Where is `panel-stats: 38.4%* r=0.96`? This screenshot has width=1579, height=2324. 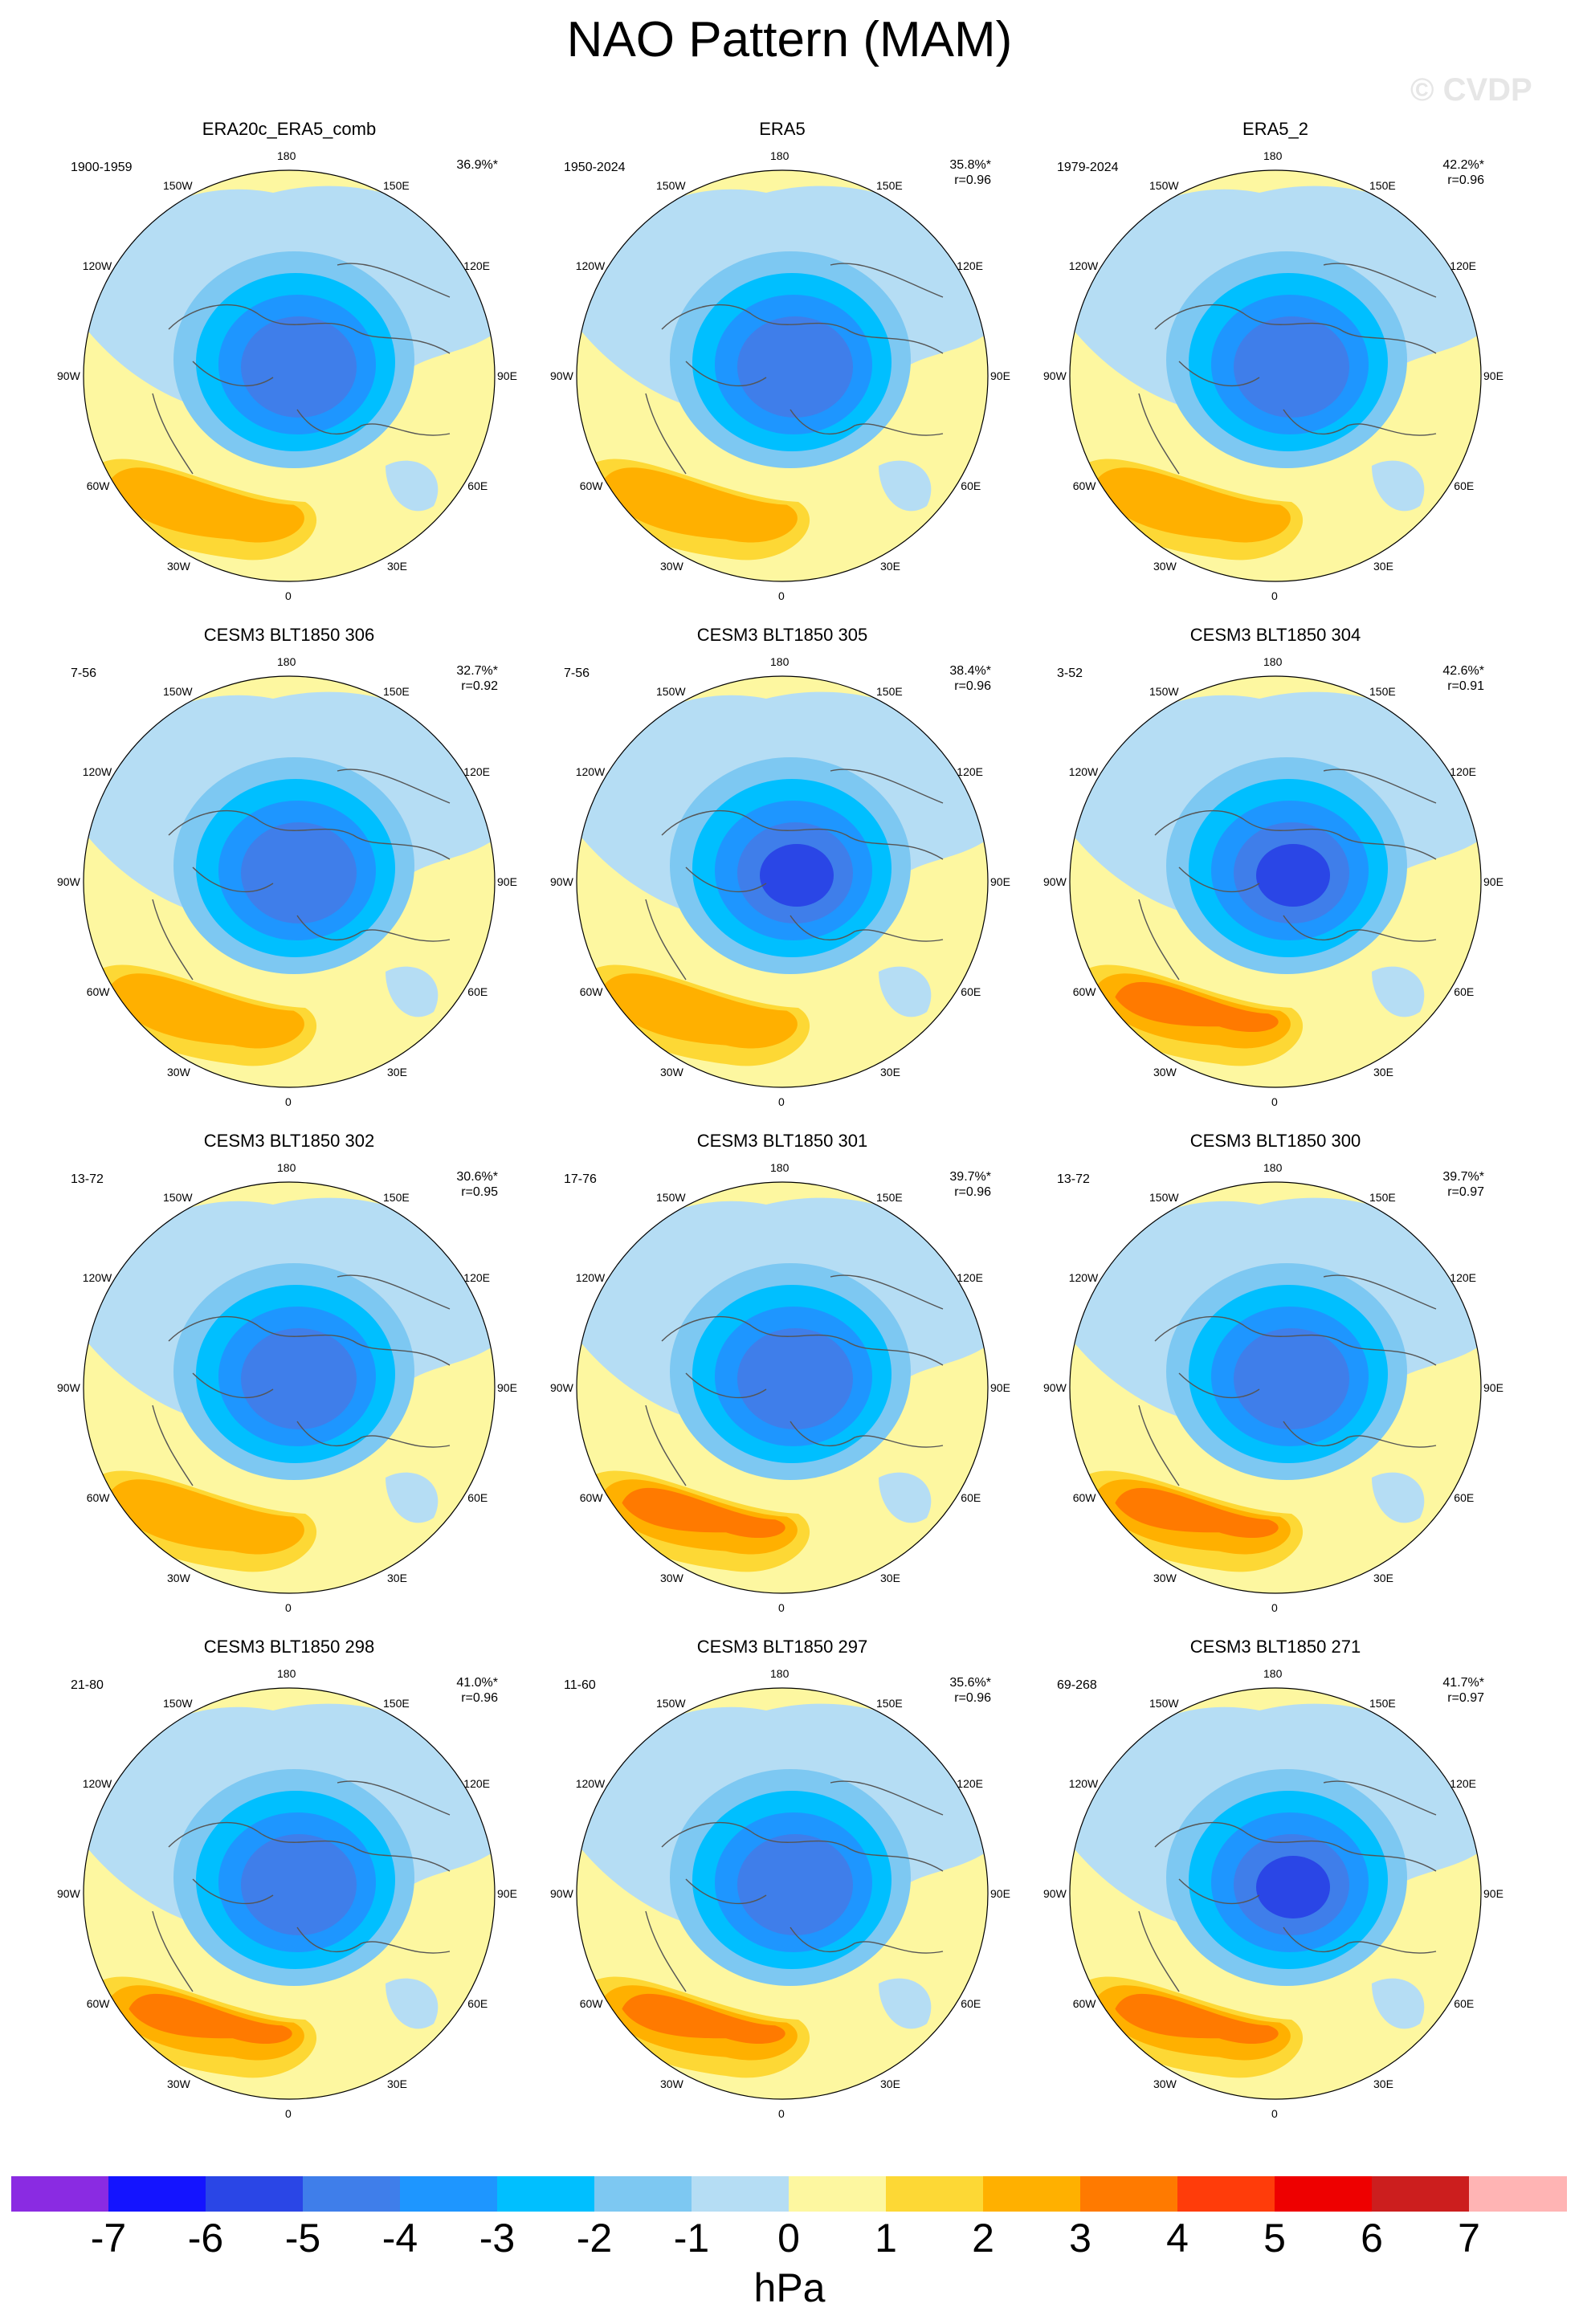 panel-stats: 38.4%* r=0.96 is located at coordinates (970, 679).